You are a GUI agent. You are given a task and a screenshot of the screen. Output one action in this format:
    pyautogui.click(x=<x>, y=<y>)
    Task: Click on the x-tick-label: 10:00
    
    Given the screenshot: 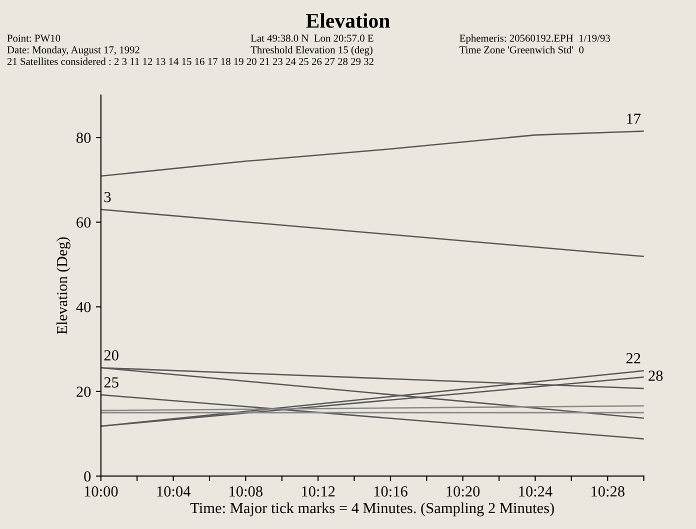 What is the action you would take?
    pyautogui.click(x=101, y=491)
    